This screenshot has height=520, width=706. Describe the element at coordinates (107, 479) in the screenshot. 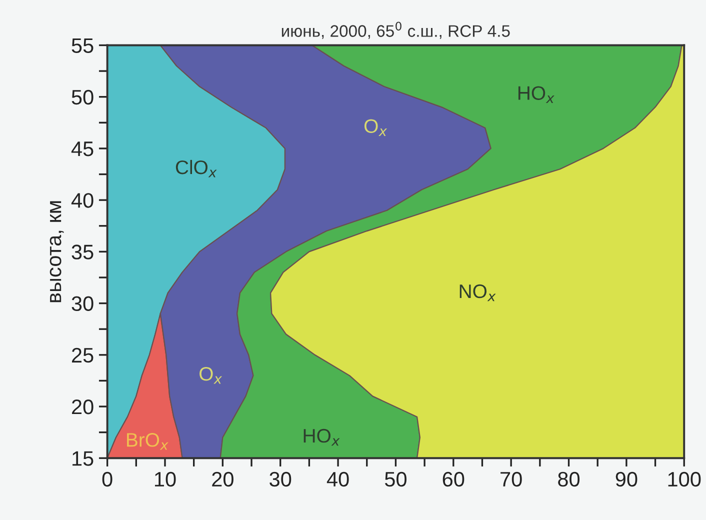

I see `x-tick-label: 0` at that location.